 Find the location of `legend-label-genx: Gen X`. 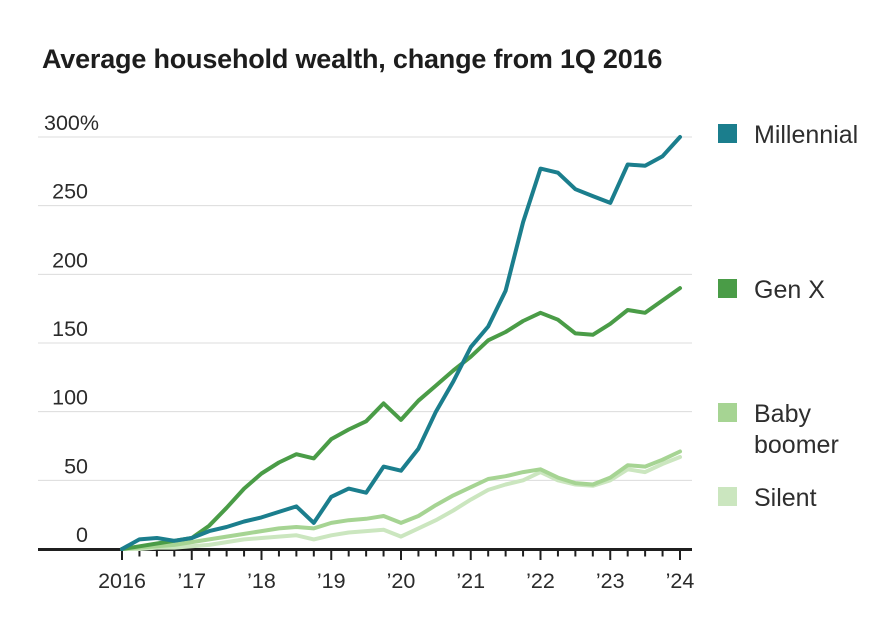

legend-label-genx: Gen X is located at coordinates (789, 290).